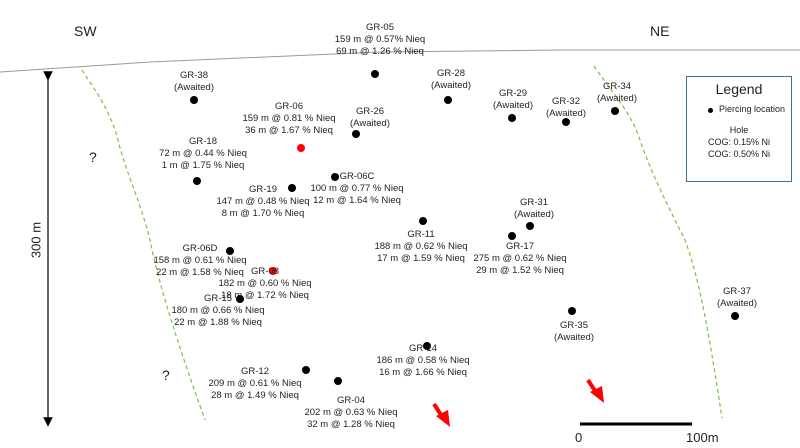  Describe the element at coordinates (265, 271) in the screenshot. I see `hole-id: GR-08` at that location.